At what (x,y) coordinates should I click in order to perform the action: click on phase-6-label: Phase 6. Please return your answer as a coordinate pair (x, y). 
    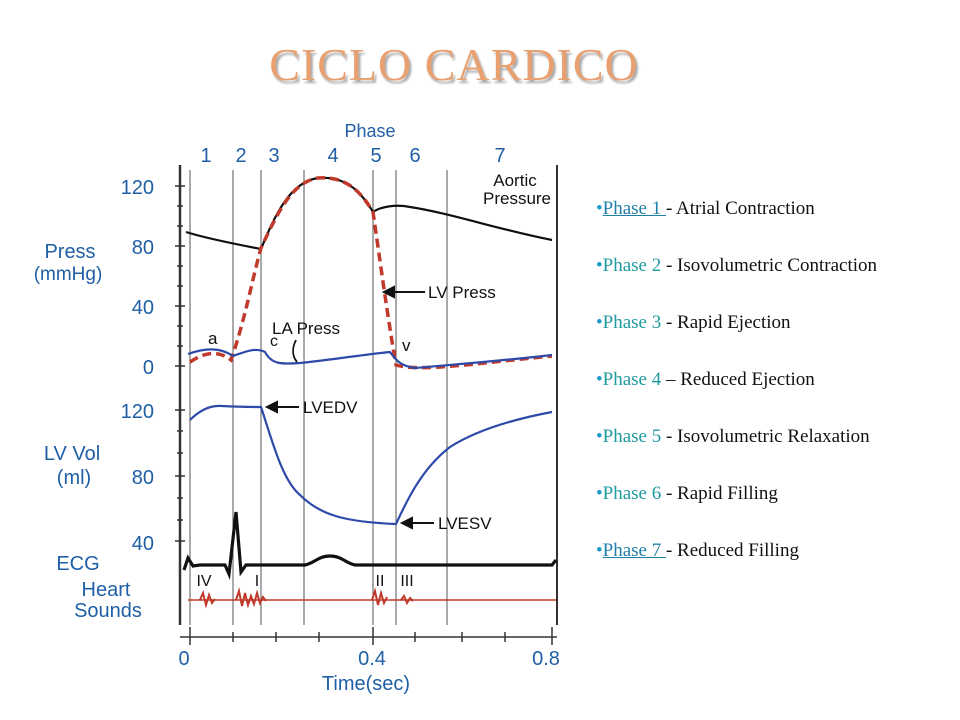
    Looking at the image, I should click on (634, 493).